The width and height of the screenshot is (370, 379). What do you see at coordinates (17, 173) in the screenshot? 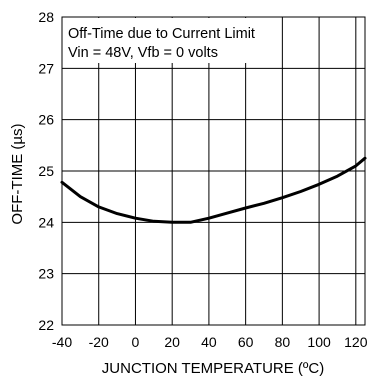
I see `y-axis-title: OFF-TIME (µs)` at bounding box center [17, 173].